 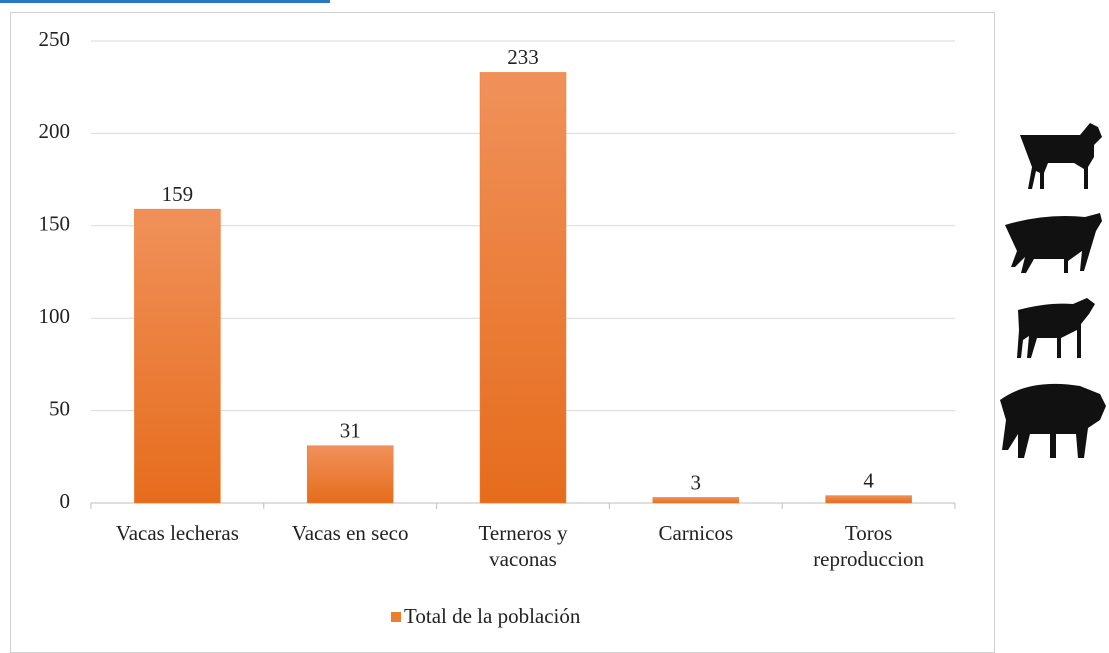 I want to click on y-tick-label: 0, so click(x=65, y=501).